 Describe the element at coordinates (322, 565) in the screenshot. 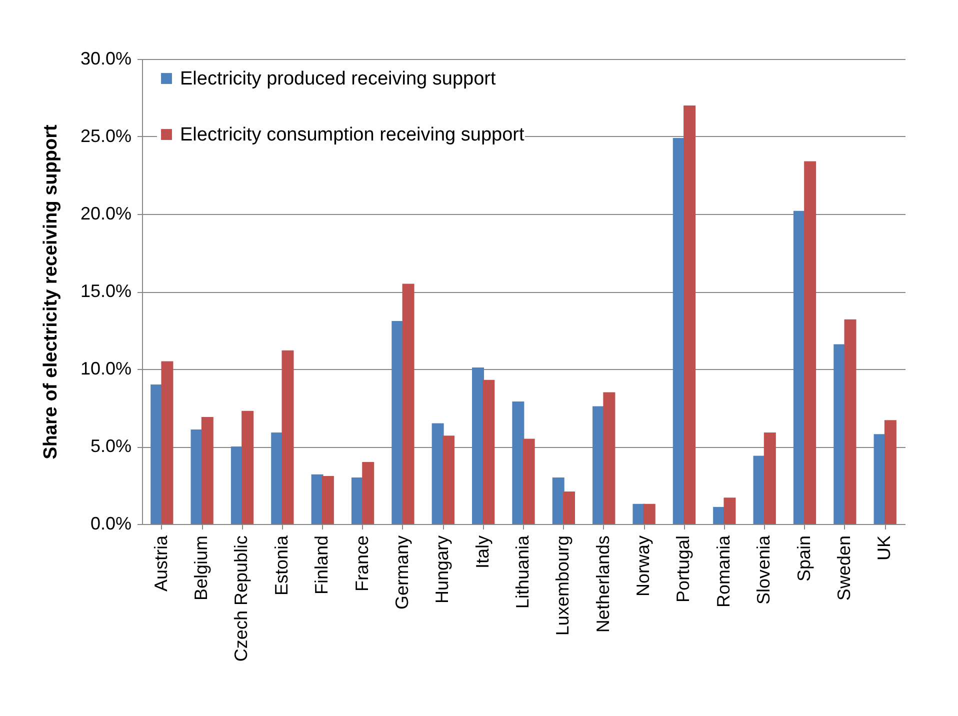

I see `x-tick-label: Finland` at that location.